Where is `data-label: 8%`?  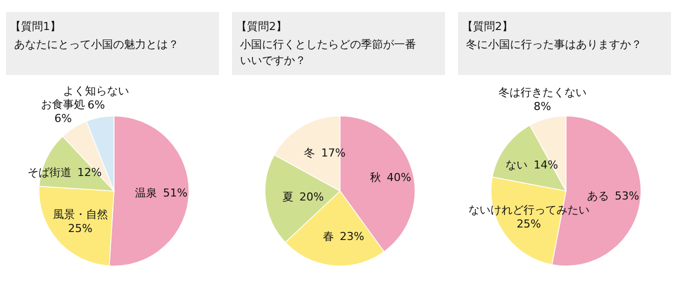 data-label: 8% is located at coordinates (543, 106).